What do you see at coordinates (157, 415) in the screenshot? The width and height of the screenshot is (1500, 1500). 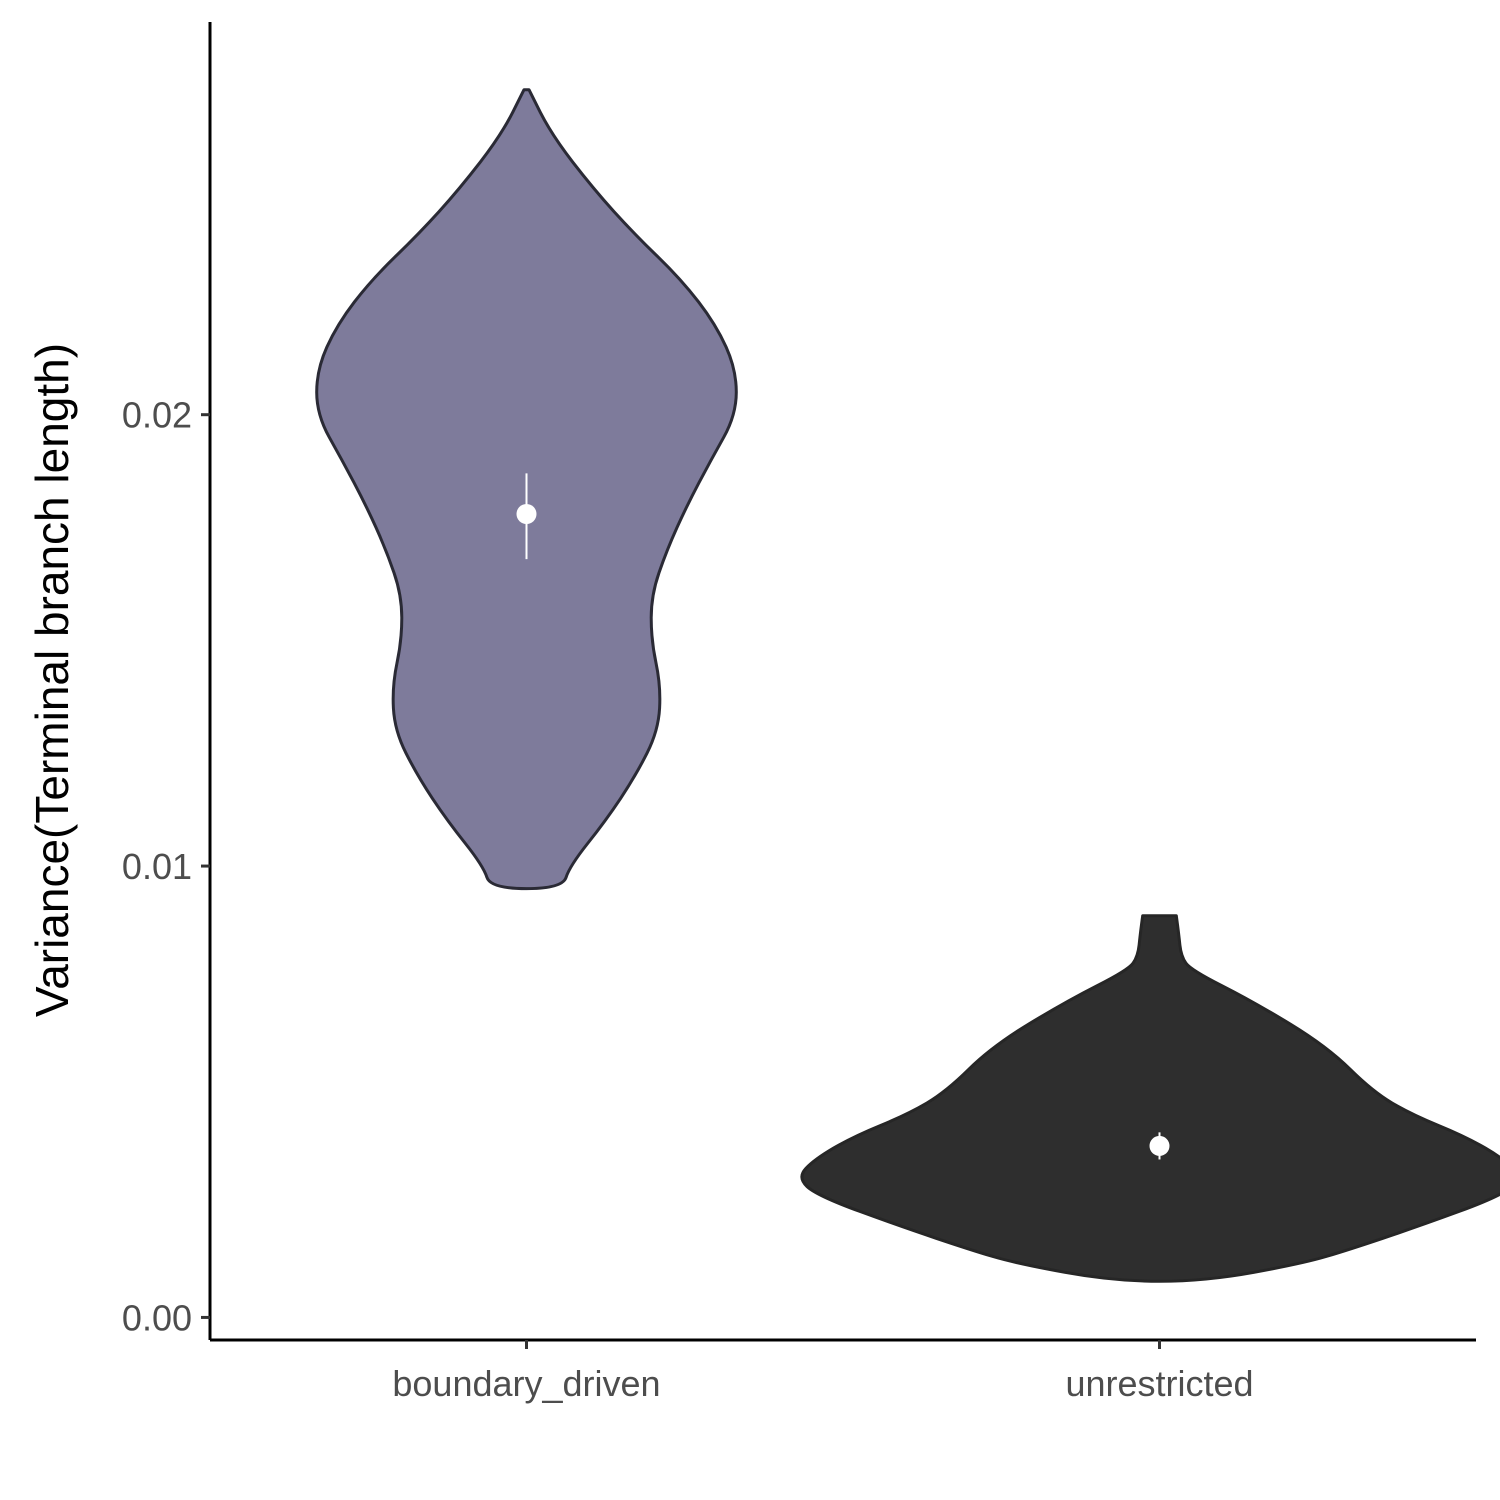 I see `y-tick-label: 0.02` at bounding box center [157, 415].